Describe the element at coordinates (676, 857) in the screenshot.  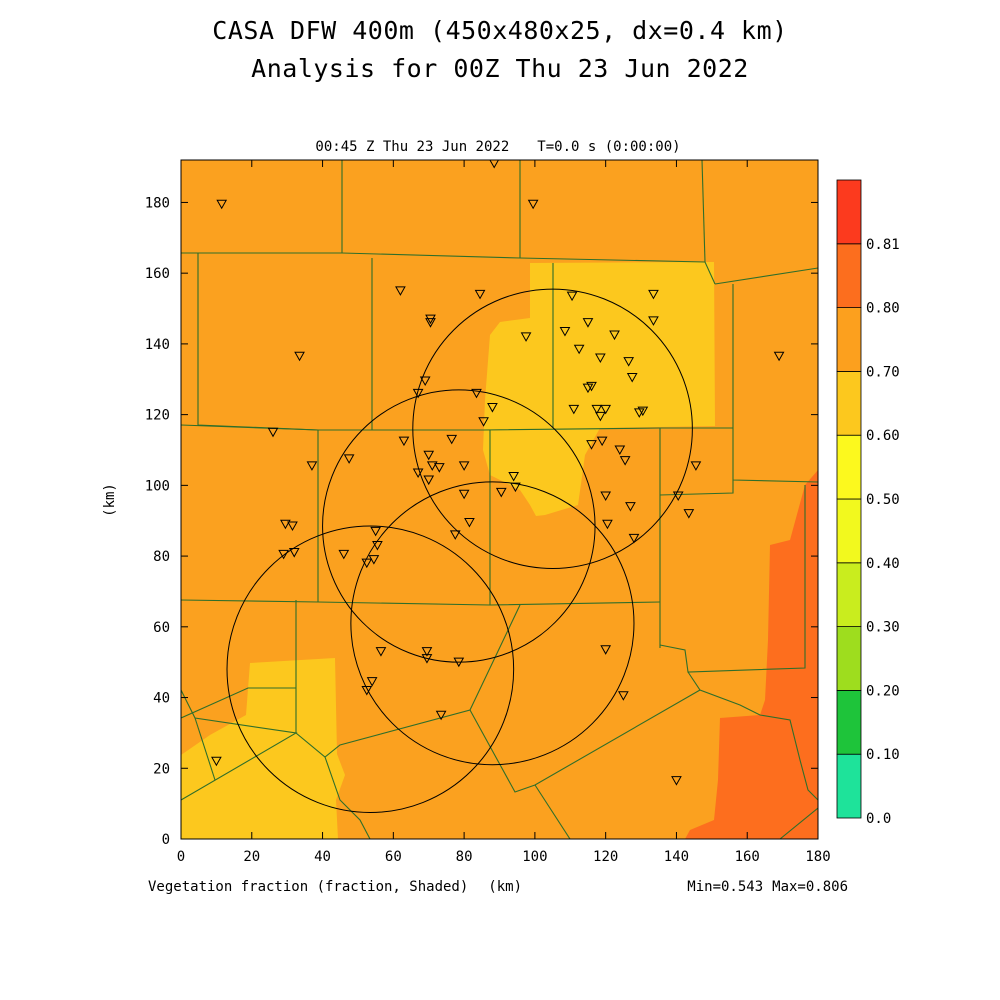
I see `x-tick-label: 140` at that location.